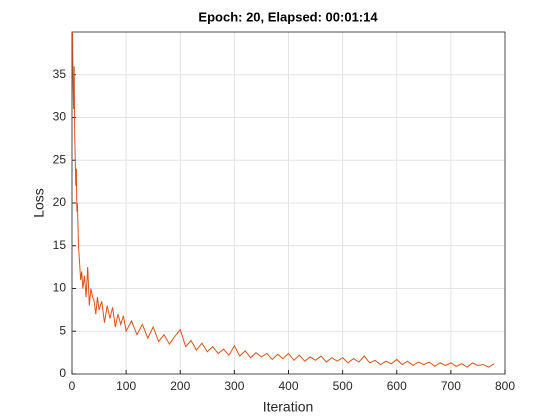 Image resolution: width=560 pixels, height=420 pixels. Describe the element at coordinates (39, 203) in the screenshot. I see `y-axis-label: Loss` at that location.